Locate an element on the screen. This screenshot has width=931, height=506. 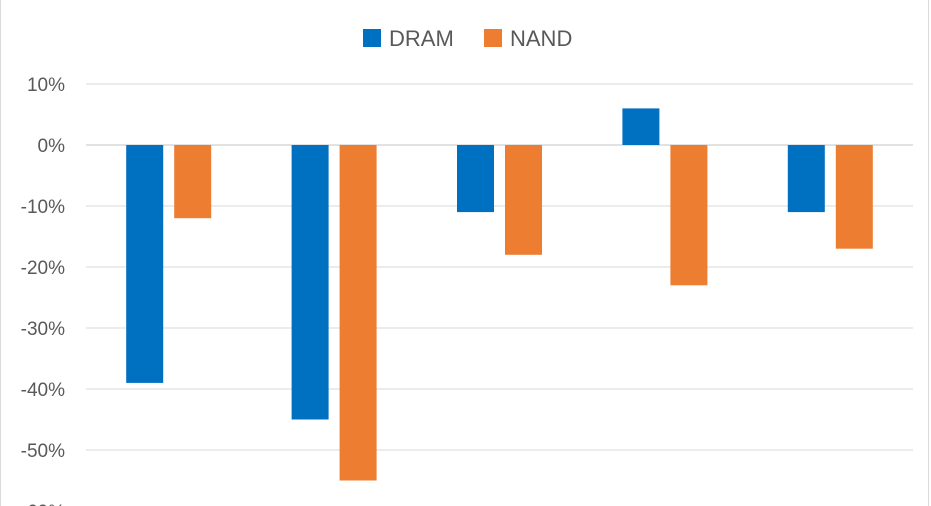
y-tick-label: -60% is located at coordinates (43, 504).